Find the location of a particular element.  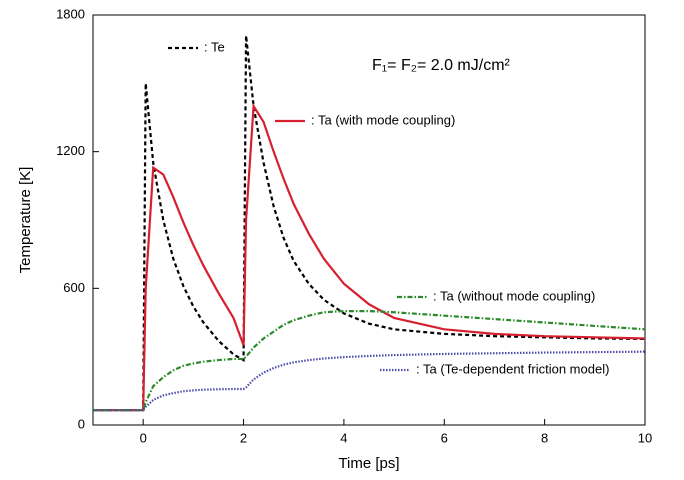

x-tick-label: 6 is located at coordinates (444, 437).